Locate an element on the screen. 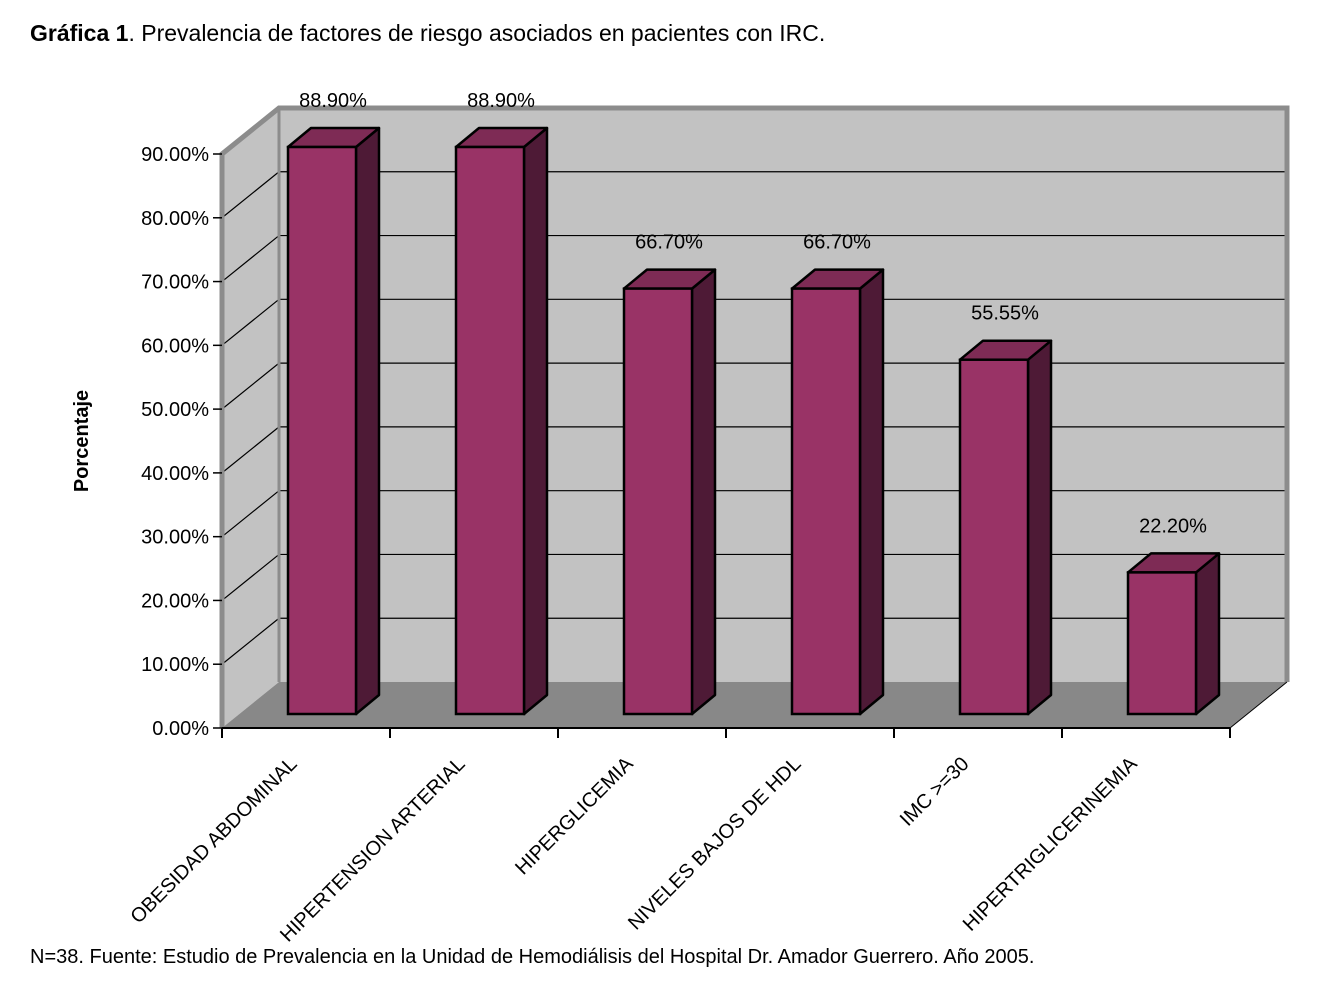 The width and height of the screenshot is (1326, 1006). y-tick-label: 70.00% is located at coordinates (175, 283).